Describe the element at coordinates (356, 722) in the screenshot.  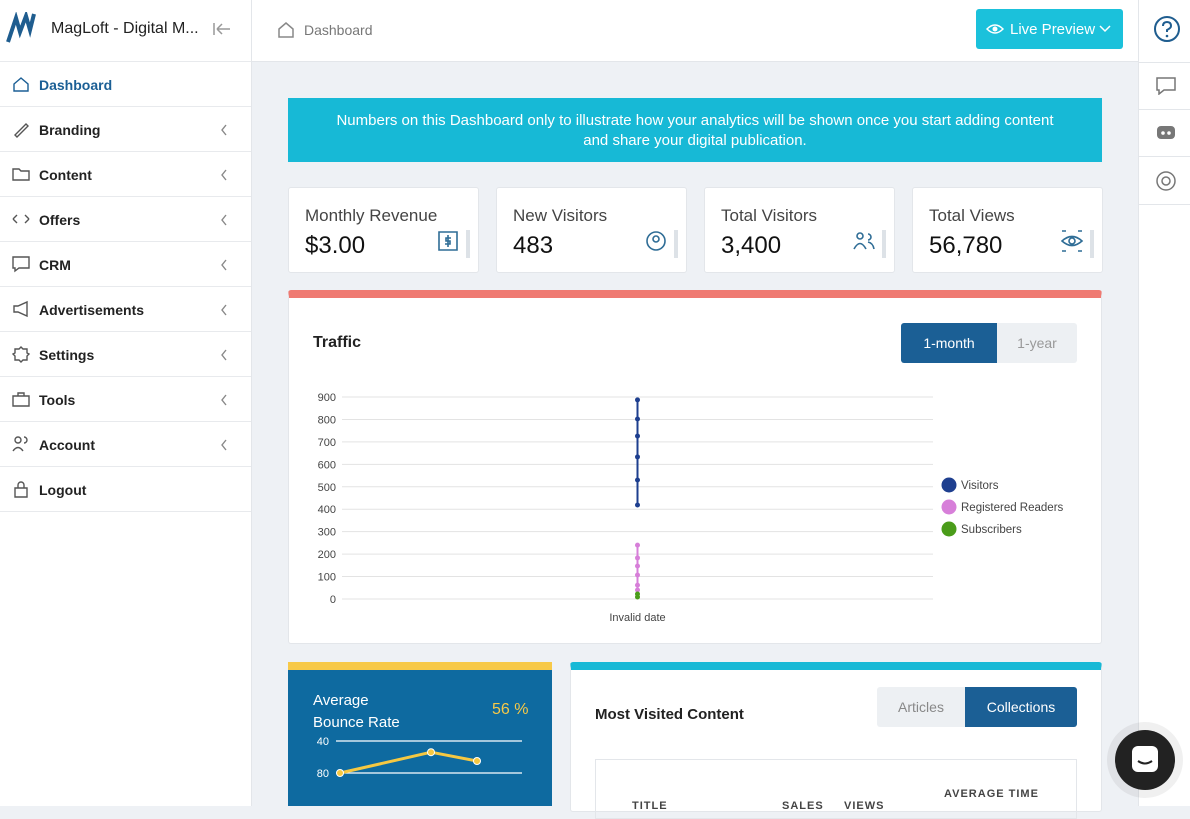
I see `bounce-title-line: Bounce Rate` at that location.